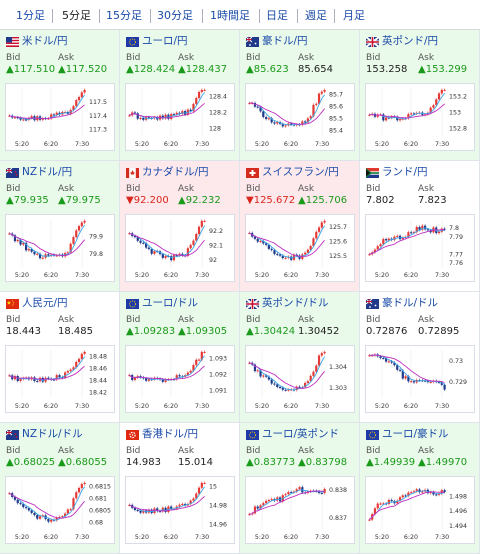  I want to click on au-flag-icon, so click(252, 41).